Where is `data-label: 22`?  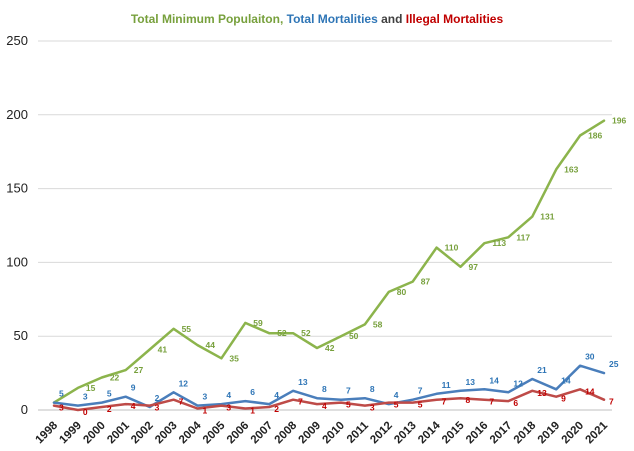 data-label: 22 is located at coordinates (115, 378).